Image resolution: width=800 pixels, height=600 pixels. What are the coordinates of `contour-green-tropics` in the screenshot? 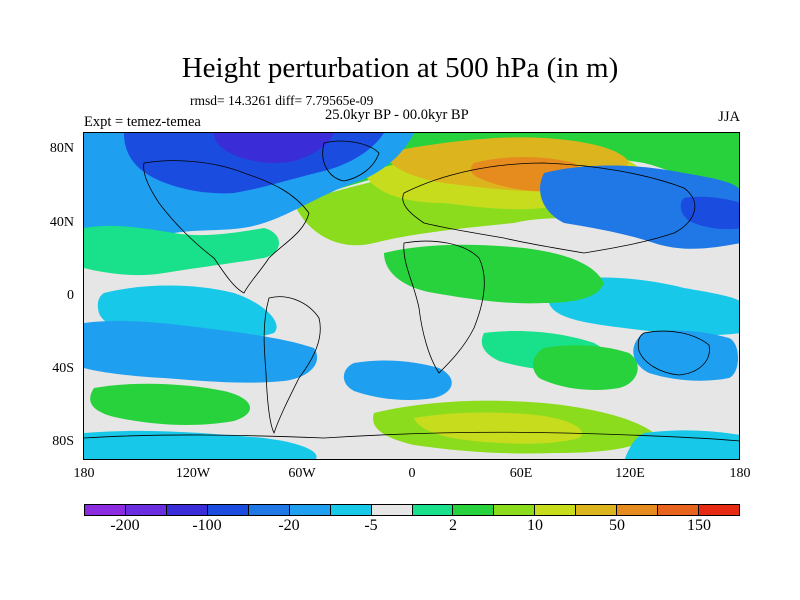 It's located at (494, 274).